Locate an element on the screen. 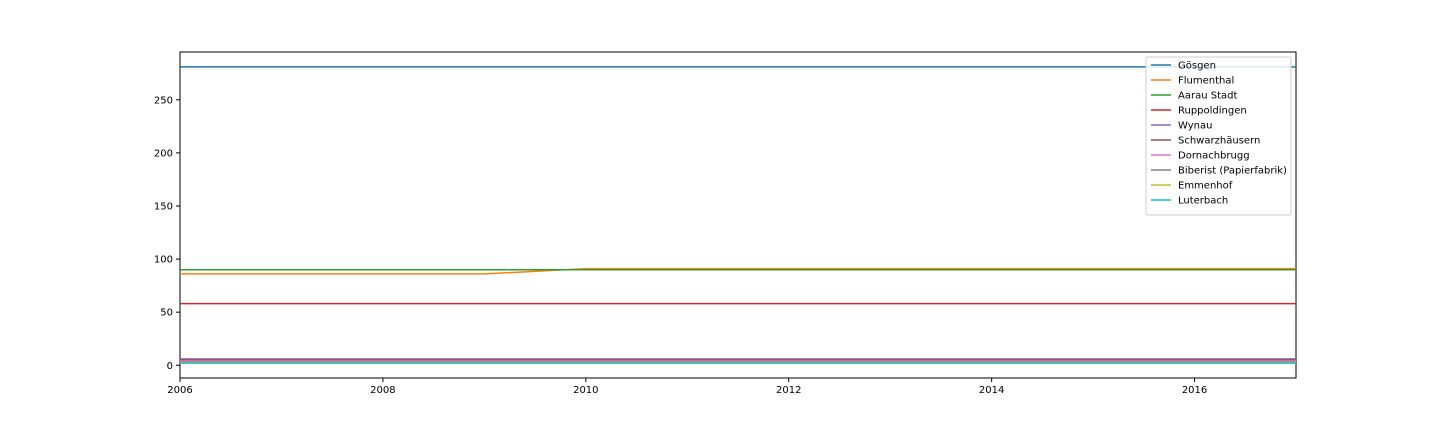  legend-label-8: Emmenhof is located at coordinates (1205, 186).